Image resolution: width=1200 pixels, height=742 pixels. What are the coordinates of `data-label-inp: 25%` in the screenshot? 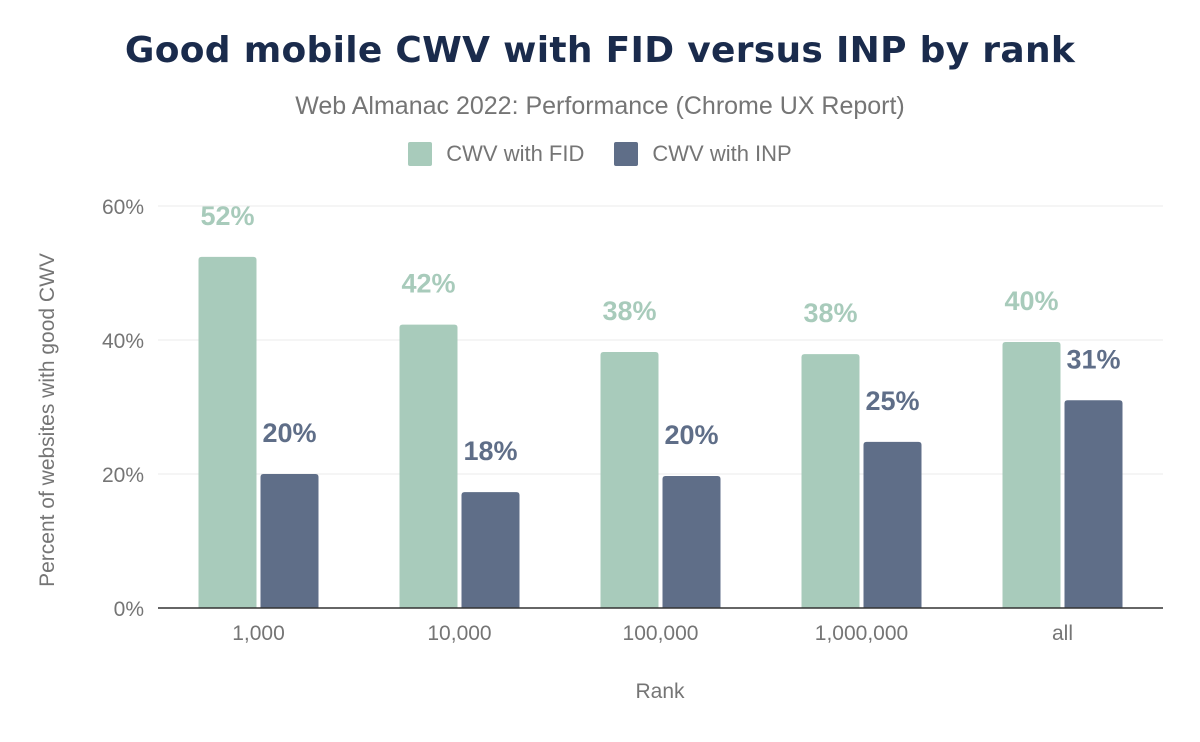 It's located at (892, 401).